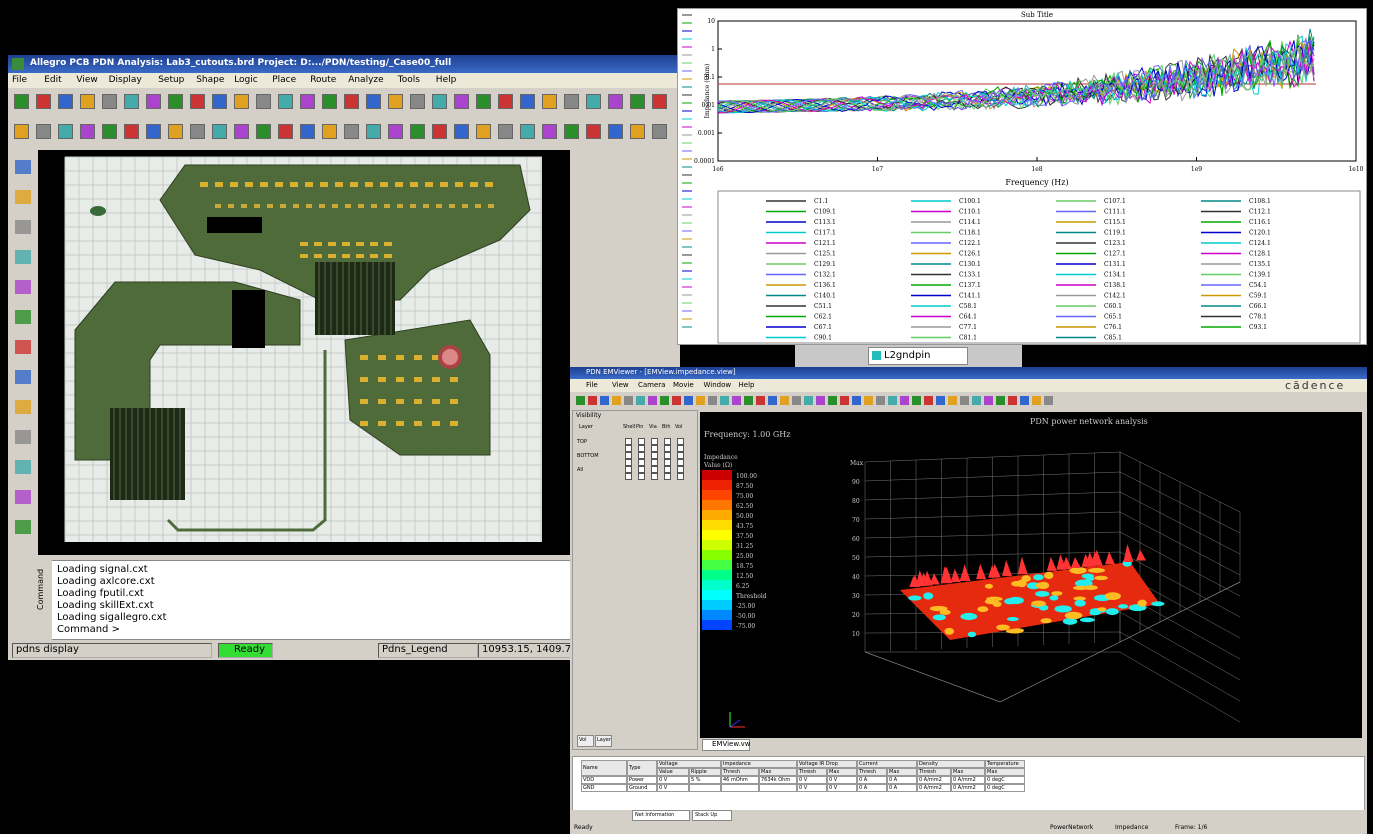 The height and width of the screenshot is (834, 1373). I want to click on view-tab, so click(726, 745).